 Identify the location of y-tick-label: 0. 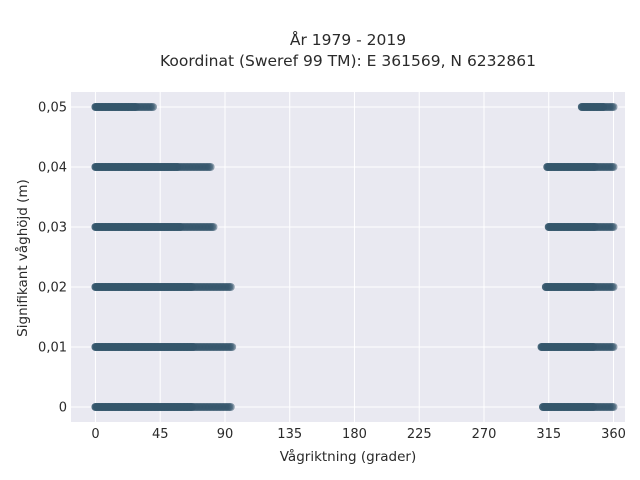
(63, 408).